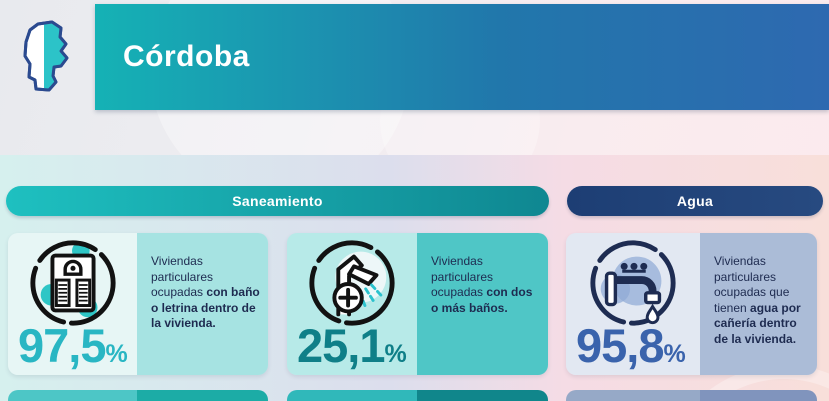  I want to click on section-header-agua: Agua, so click(695, 201).